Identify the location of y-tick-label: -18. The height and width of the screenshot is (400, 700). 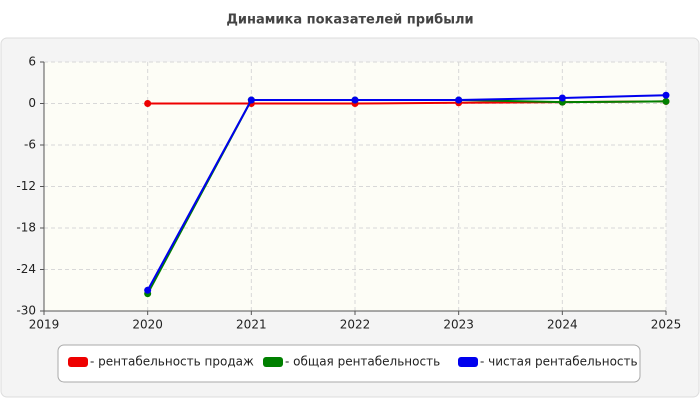
(26, 228).